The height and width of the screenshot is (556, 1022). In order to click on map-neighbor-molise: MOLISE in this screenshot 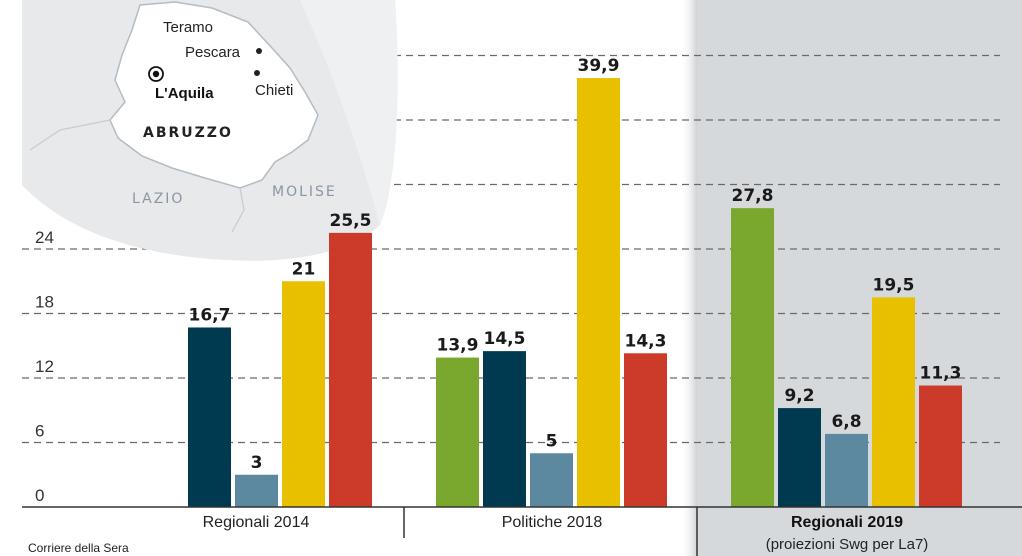, I will do `click(304, 192)`.